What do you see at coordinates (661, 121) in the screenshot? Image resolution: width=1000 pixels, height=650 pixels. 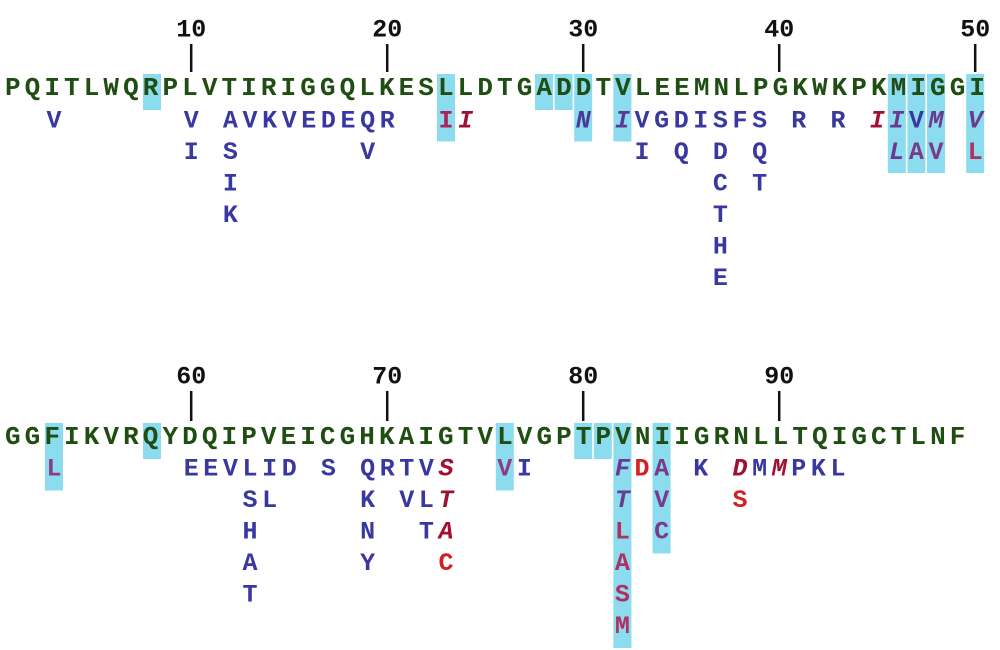 I see `mutation: G` at bounding box center [661, 121].